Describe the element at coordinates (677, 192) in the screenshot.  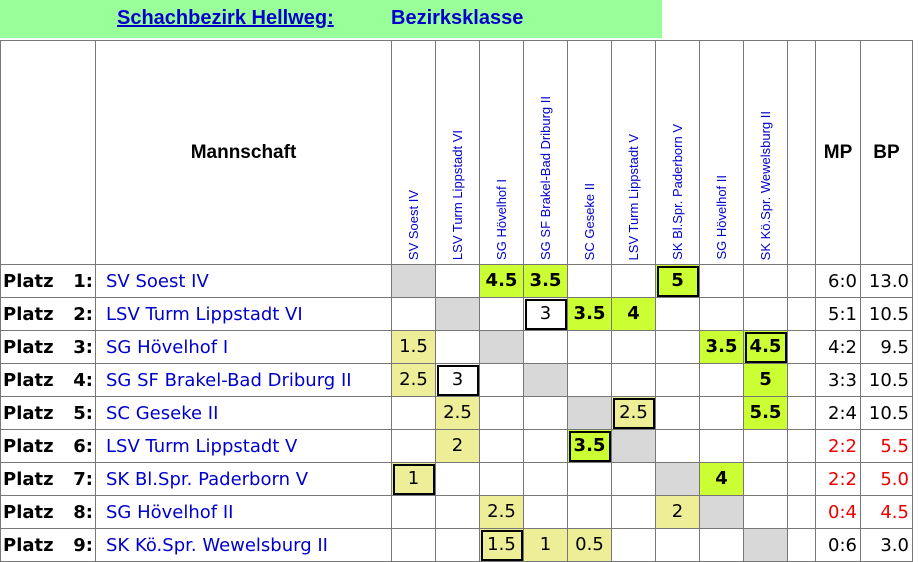
I see `opponent-column-label: SK Bl.Spr. Paderborn V` at that location.